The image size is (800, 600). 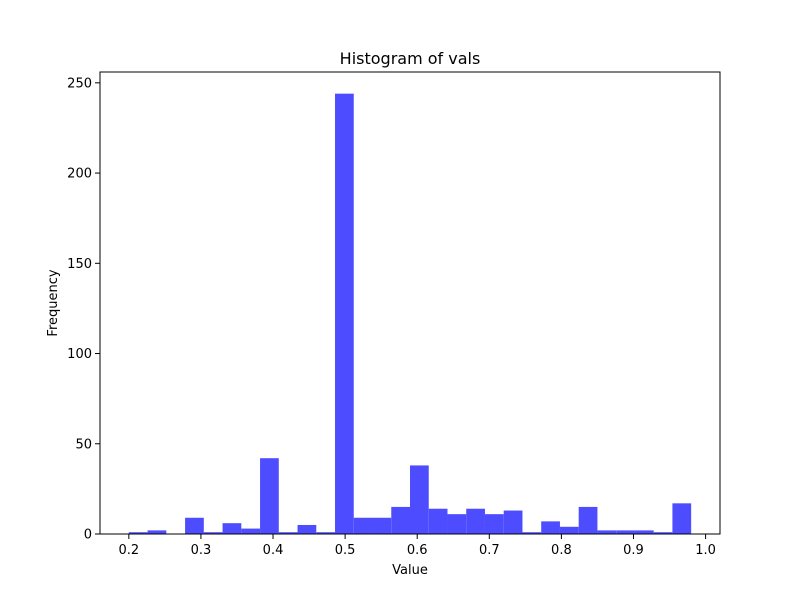 What do you see at coordinates (83, 444) in the screenshot?
I see `y-tick-label: 50` at bounding box center [83, 444].